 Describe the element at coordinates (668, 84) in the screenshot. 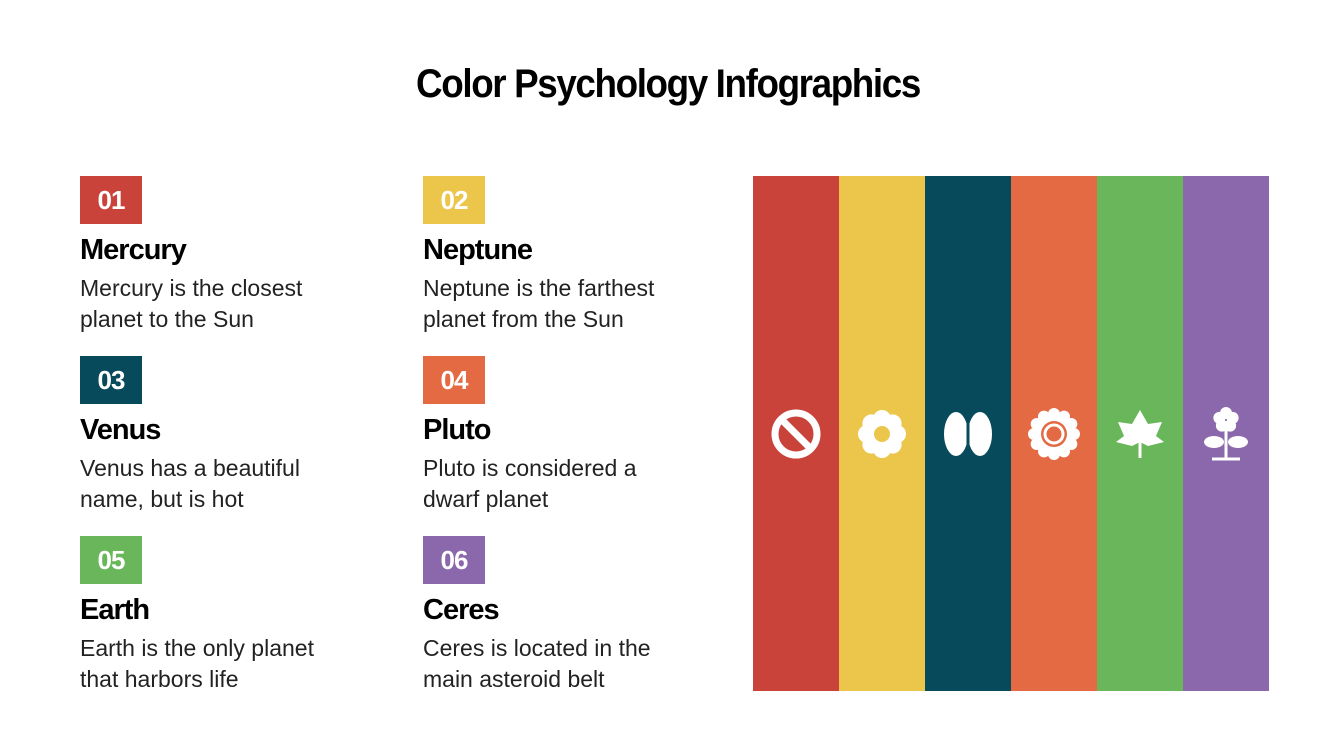

I see `title: Color Psychology Infographics` at that location.